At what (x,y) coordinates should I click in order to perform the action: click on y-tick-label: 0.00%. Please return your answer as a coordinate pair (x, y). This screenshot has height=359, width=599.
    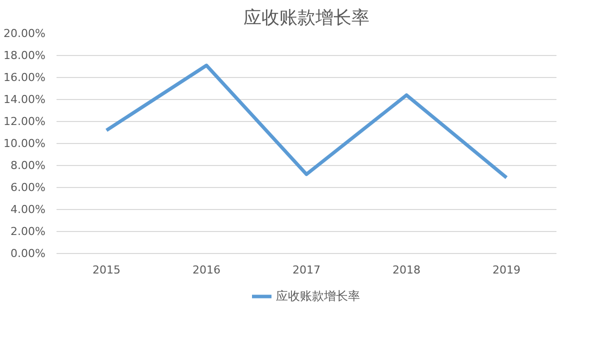
    Looking at the image, I should click on (28, 253).